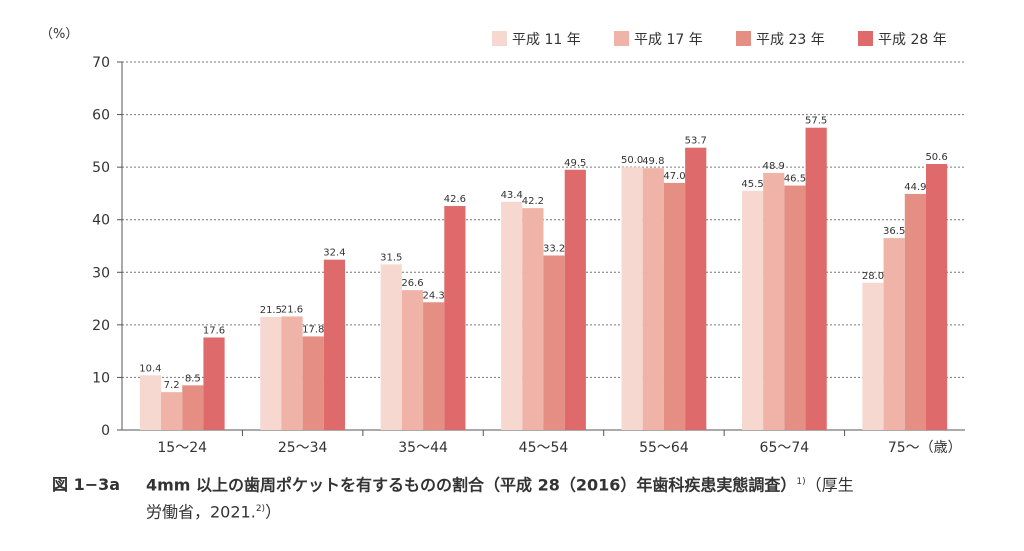 Image resolution: width=1024 pixels, height=551 pixels. What do you see at coordinates (873, 276) in the screenshot?
I see `data-label: 28.0` at bounding box center [873, 276].